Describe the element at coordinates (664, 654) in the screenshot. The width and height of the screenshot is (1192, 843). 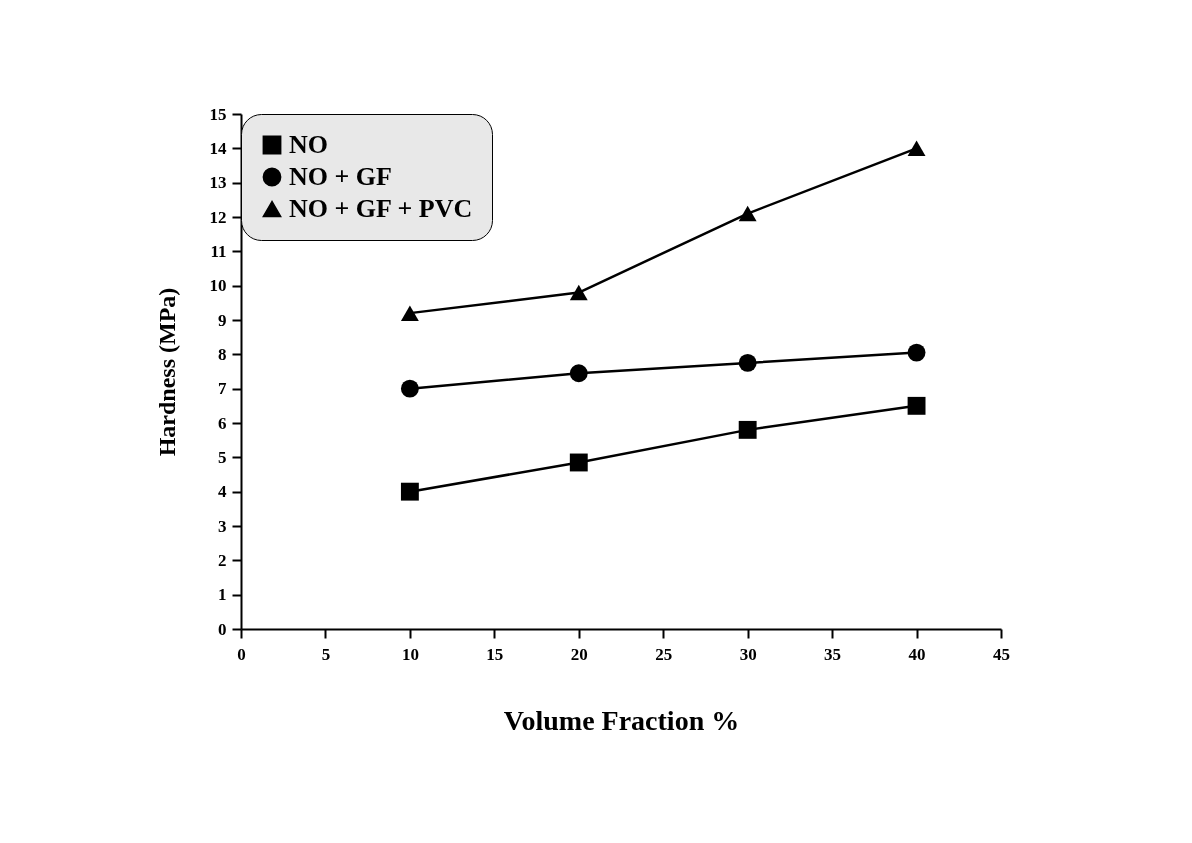
I see `x-tick-label: 25` at that location.